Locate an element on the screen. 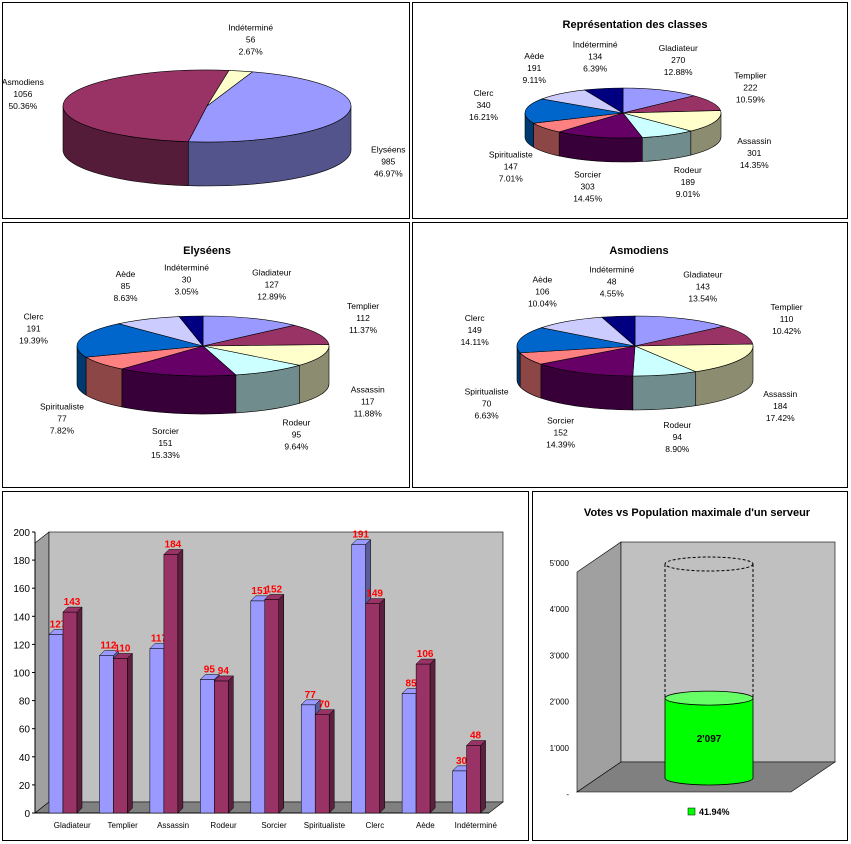 Image resolution: width=851 pixels, height=844 pixels. pie-slice-clerc is located at coordinates (576, 340).